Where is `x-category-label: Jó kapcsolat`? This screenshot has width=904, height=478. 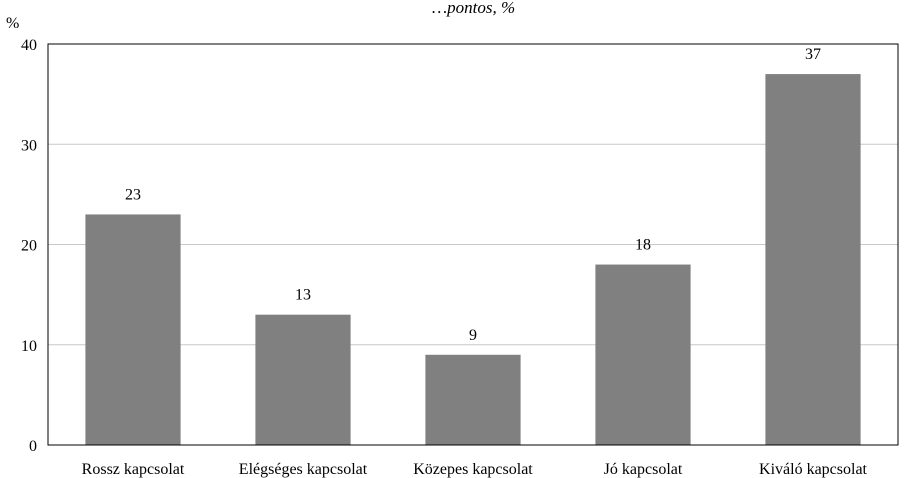
x-category-label: Jó kapcsolat is located at coordinates (643, 469).